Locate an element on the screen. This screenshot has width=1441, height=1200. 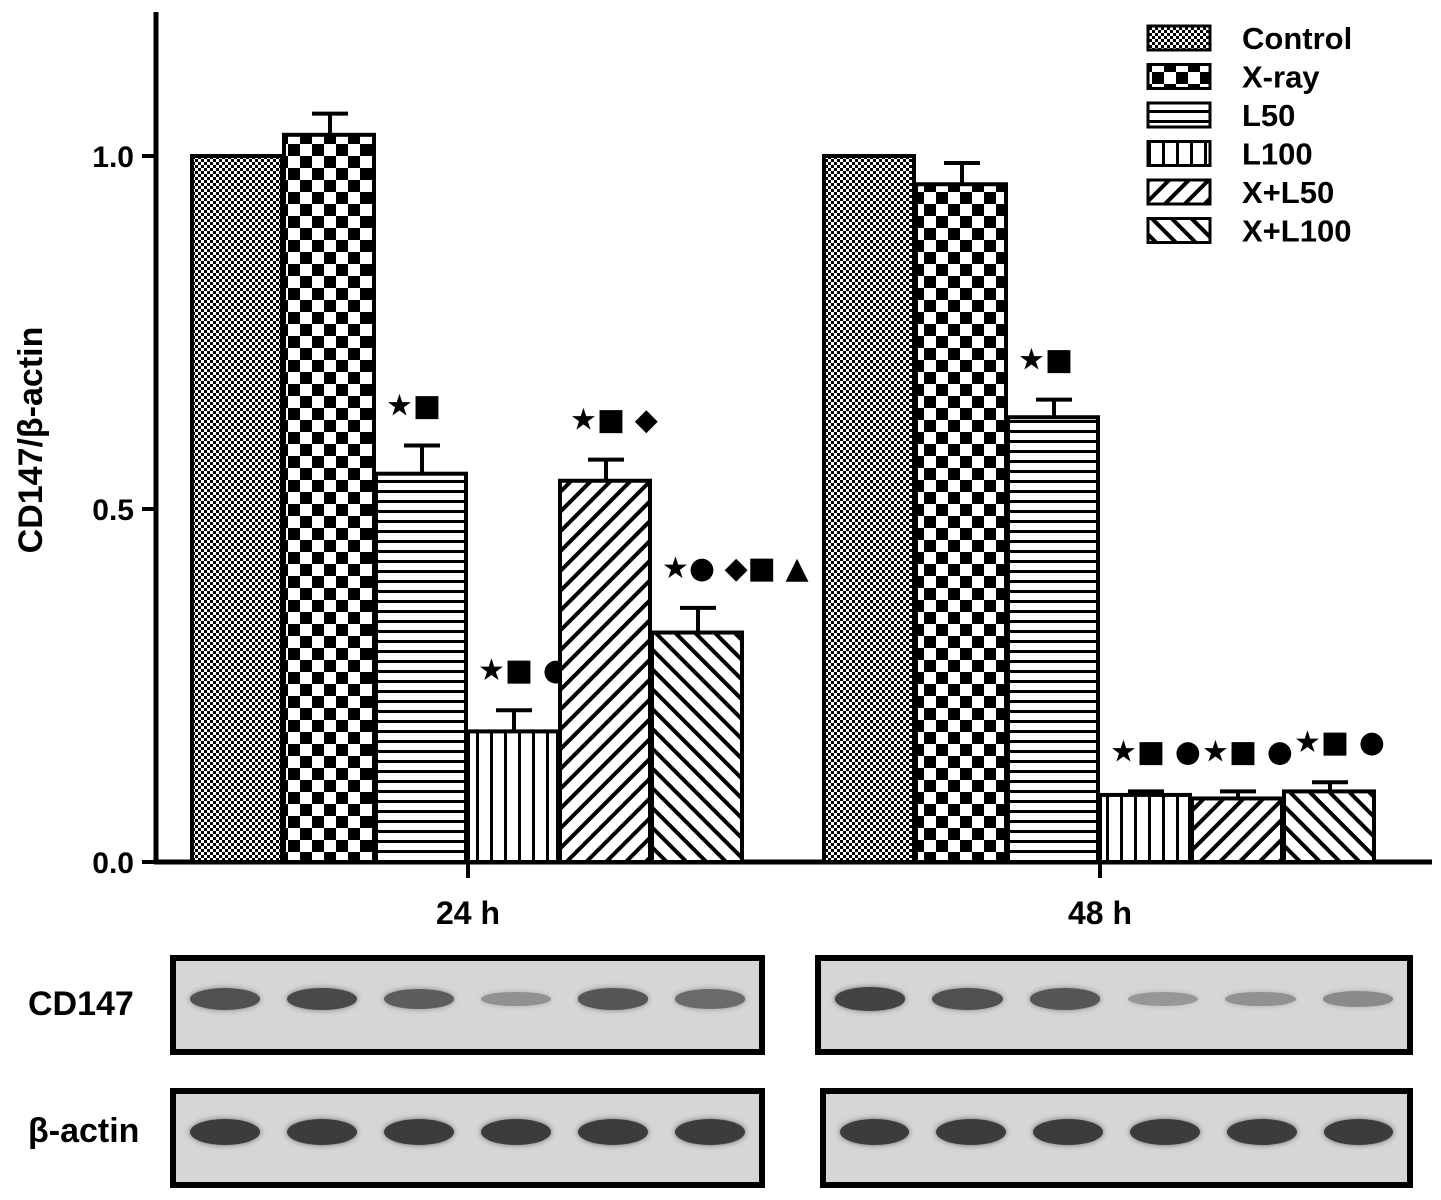
legend-label: Control is located at coordinates (1297, 38).